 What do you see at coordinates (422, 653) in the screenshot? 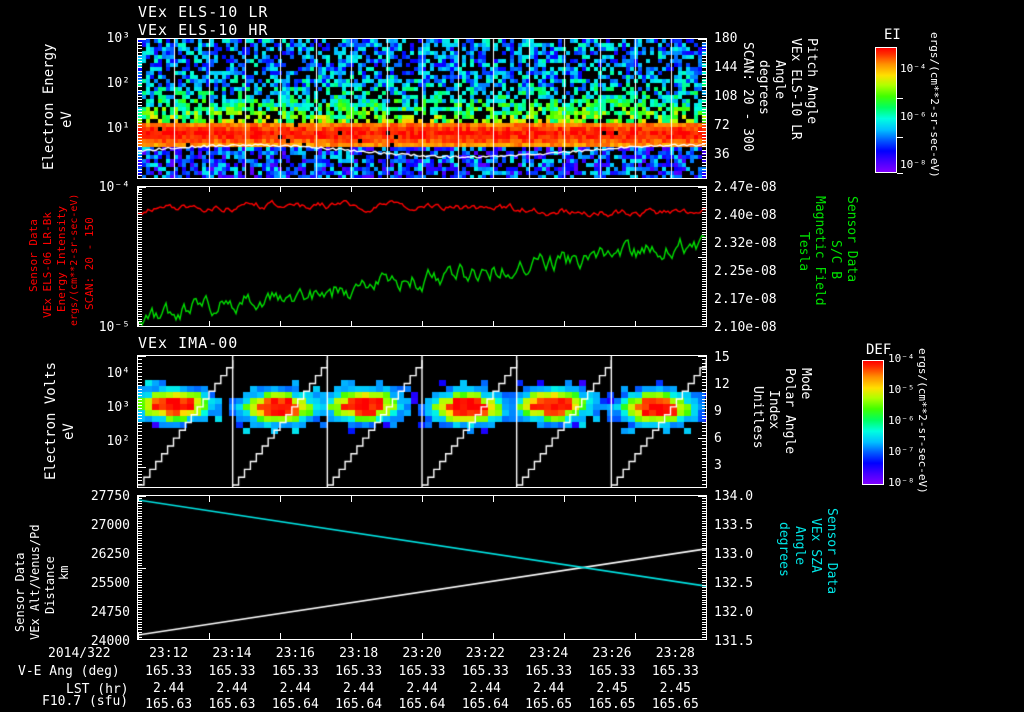
I see `footer-time-4: 23:20` at bounding box center [422, 653].